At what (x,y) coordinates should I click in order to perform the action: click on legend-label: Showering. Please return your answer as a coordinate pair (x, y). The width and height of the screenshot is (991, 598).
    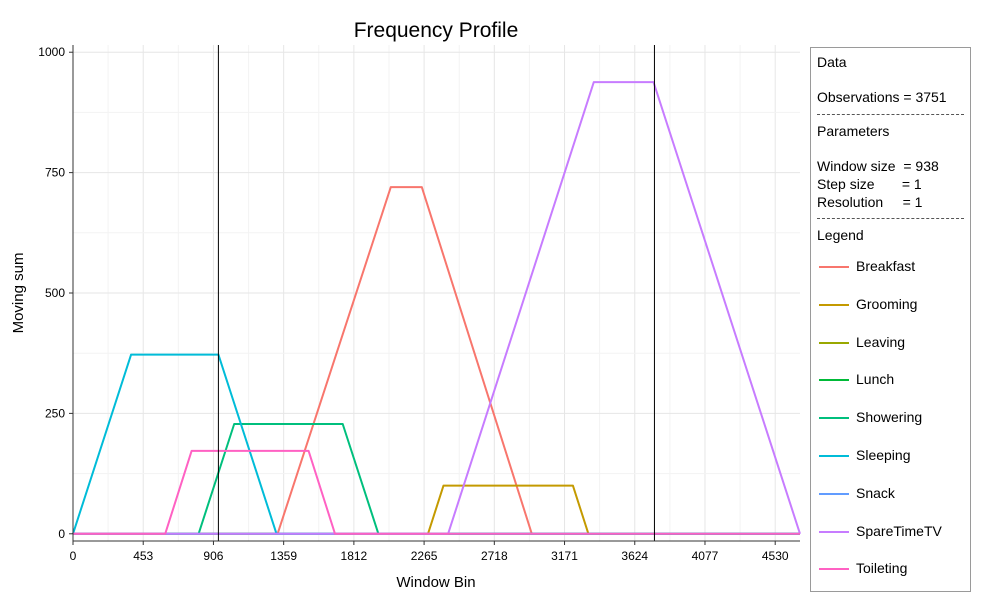
    Looking at the image, I should click on (889, 417).